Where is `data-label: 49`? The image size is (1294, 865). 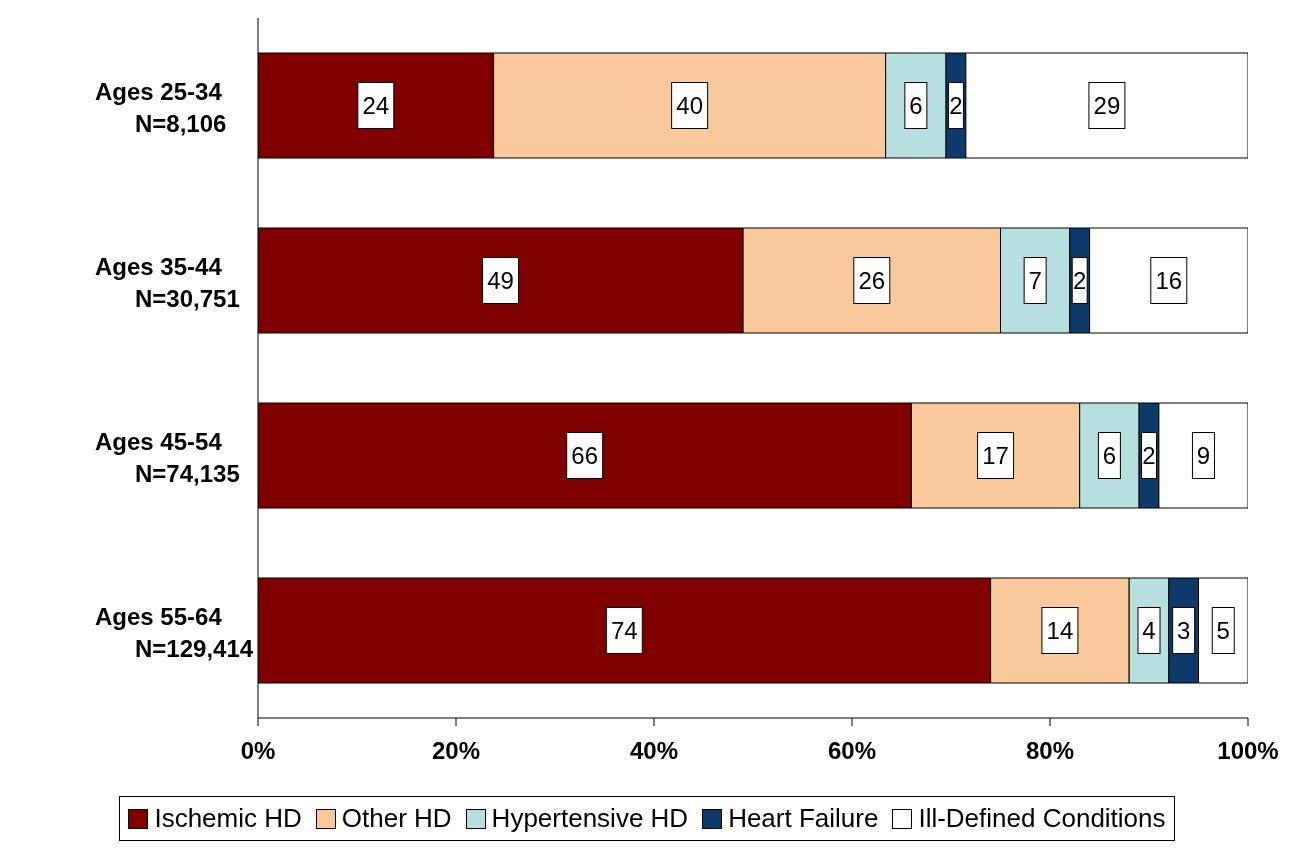 data-label: 49 is located at coordinates (500, 280).